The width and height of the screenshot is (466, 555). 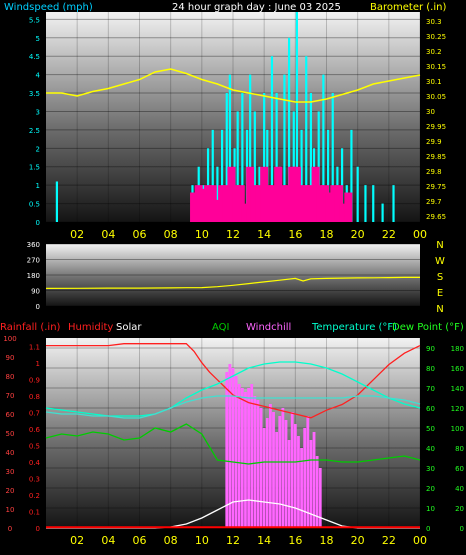 I want to click on solar-tick: 120, so click(x=457, y=409).